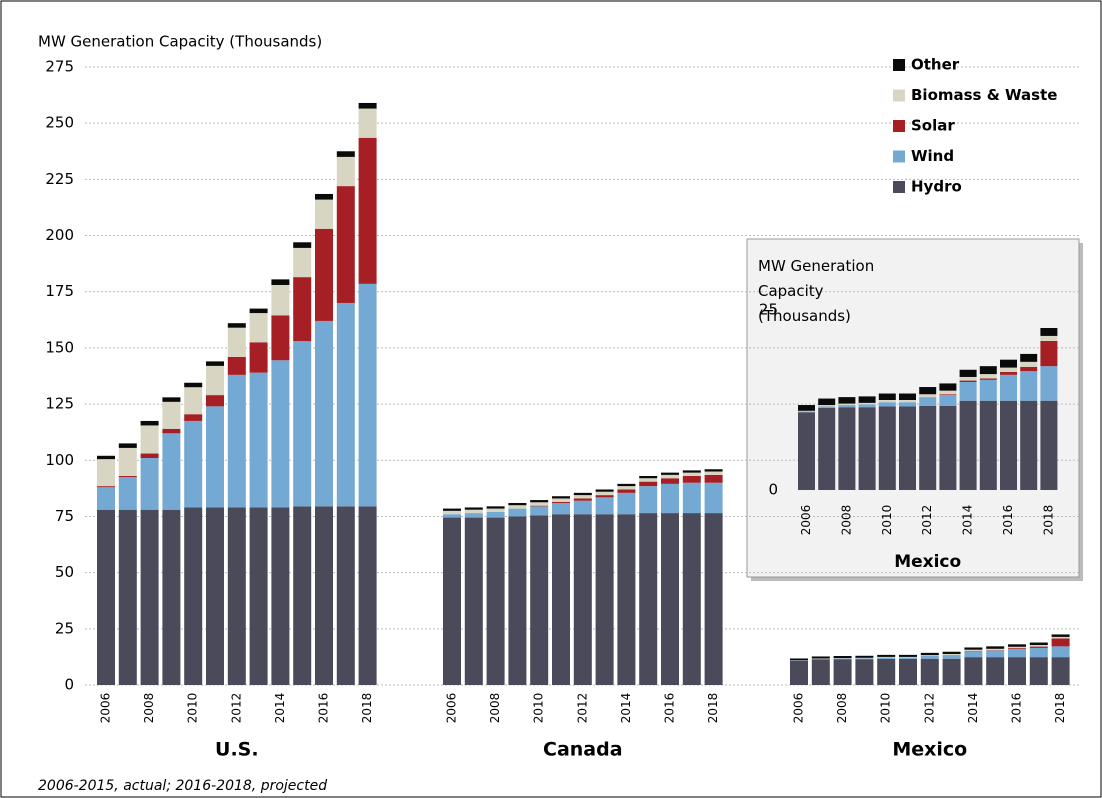 This screenshot has height=798, width=1102. I want to click on y-tick-label: 0, so click(69, 685).